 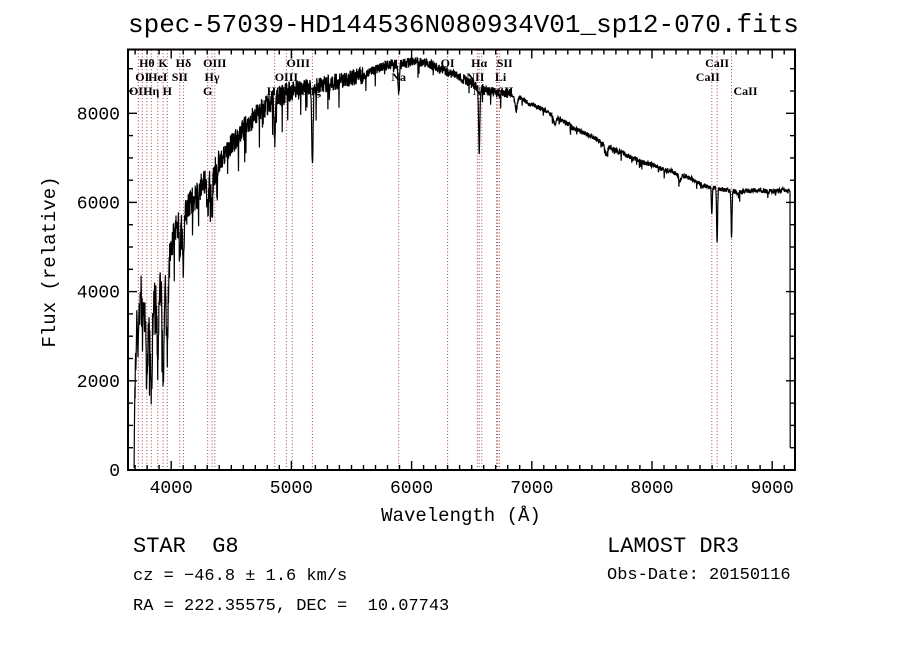 What do you see at coordinates (98, 383) in the screenshot?
I see `y-axis-tick-label: 2000` at bounding box center [98, 383].